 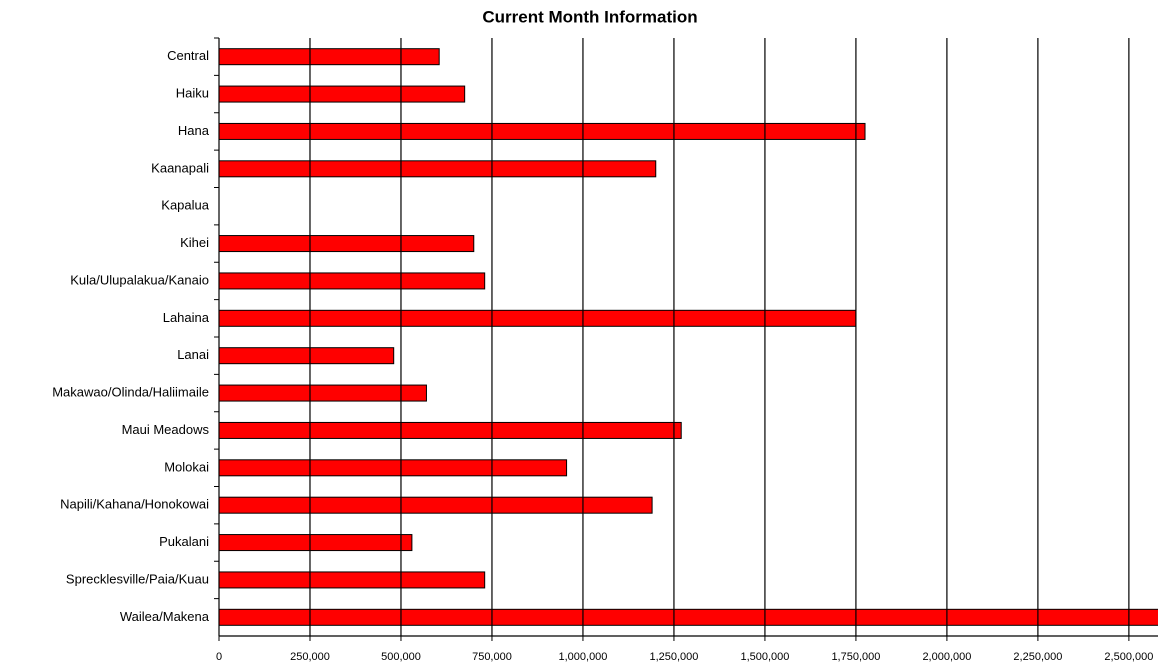 I want to click on y-tick-label: Kaanapali, so click(x=180, y=167).